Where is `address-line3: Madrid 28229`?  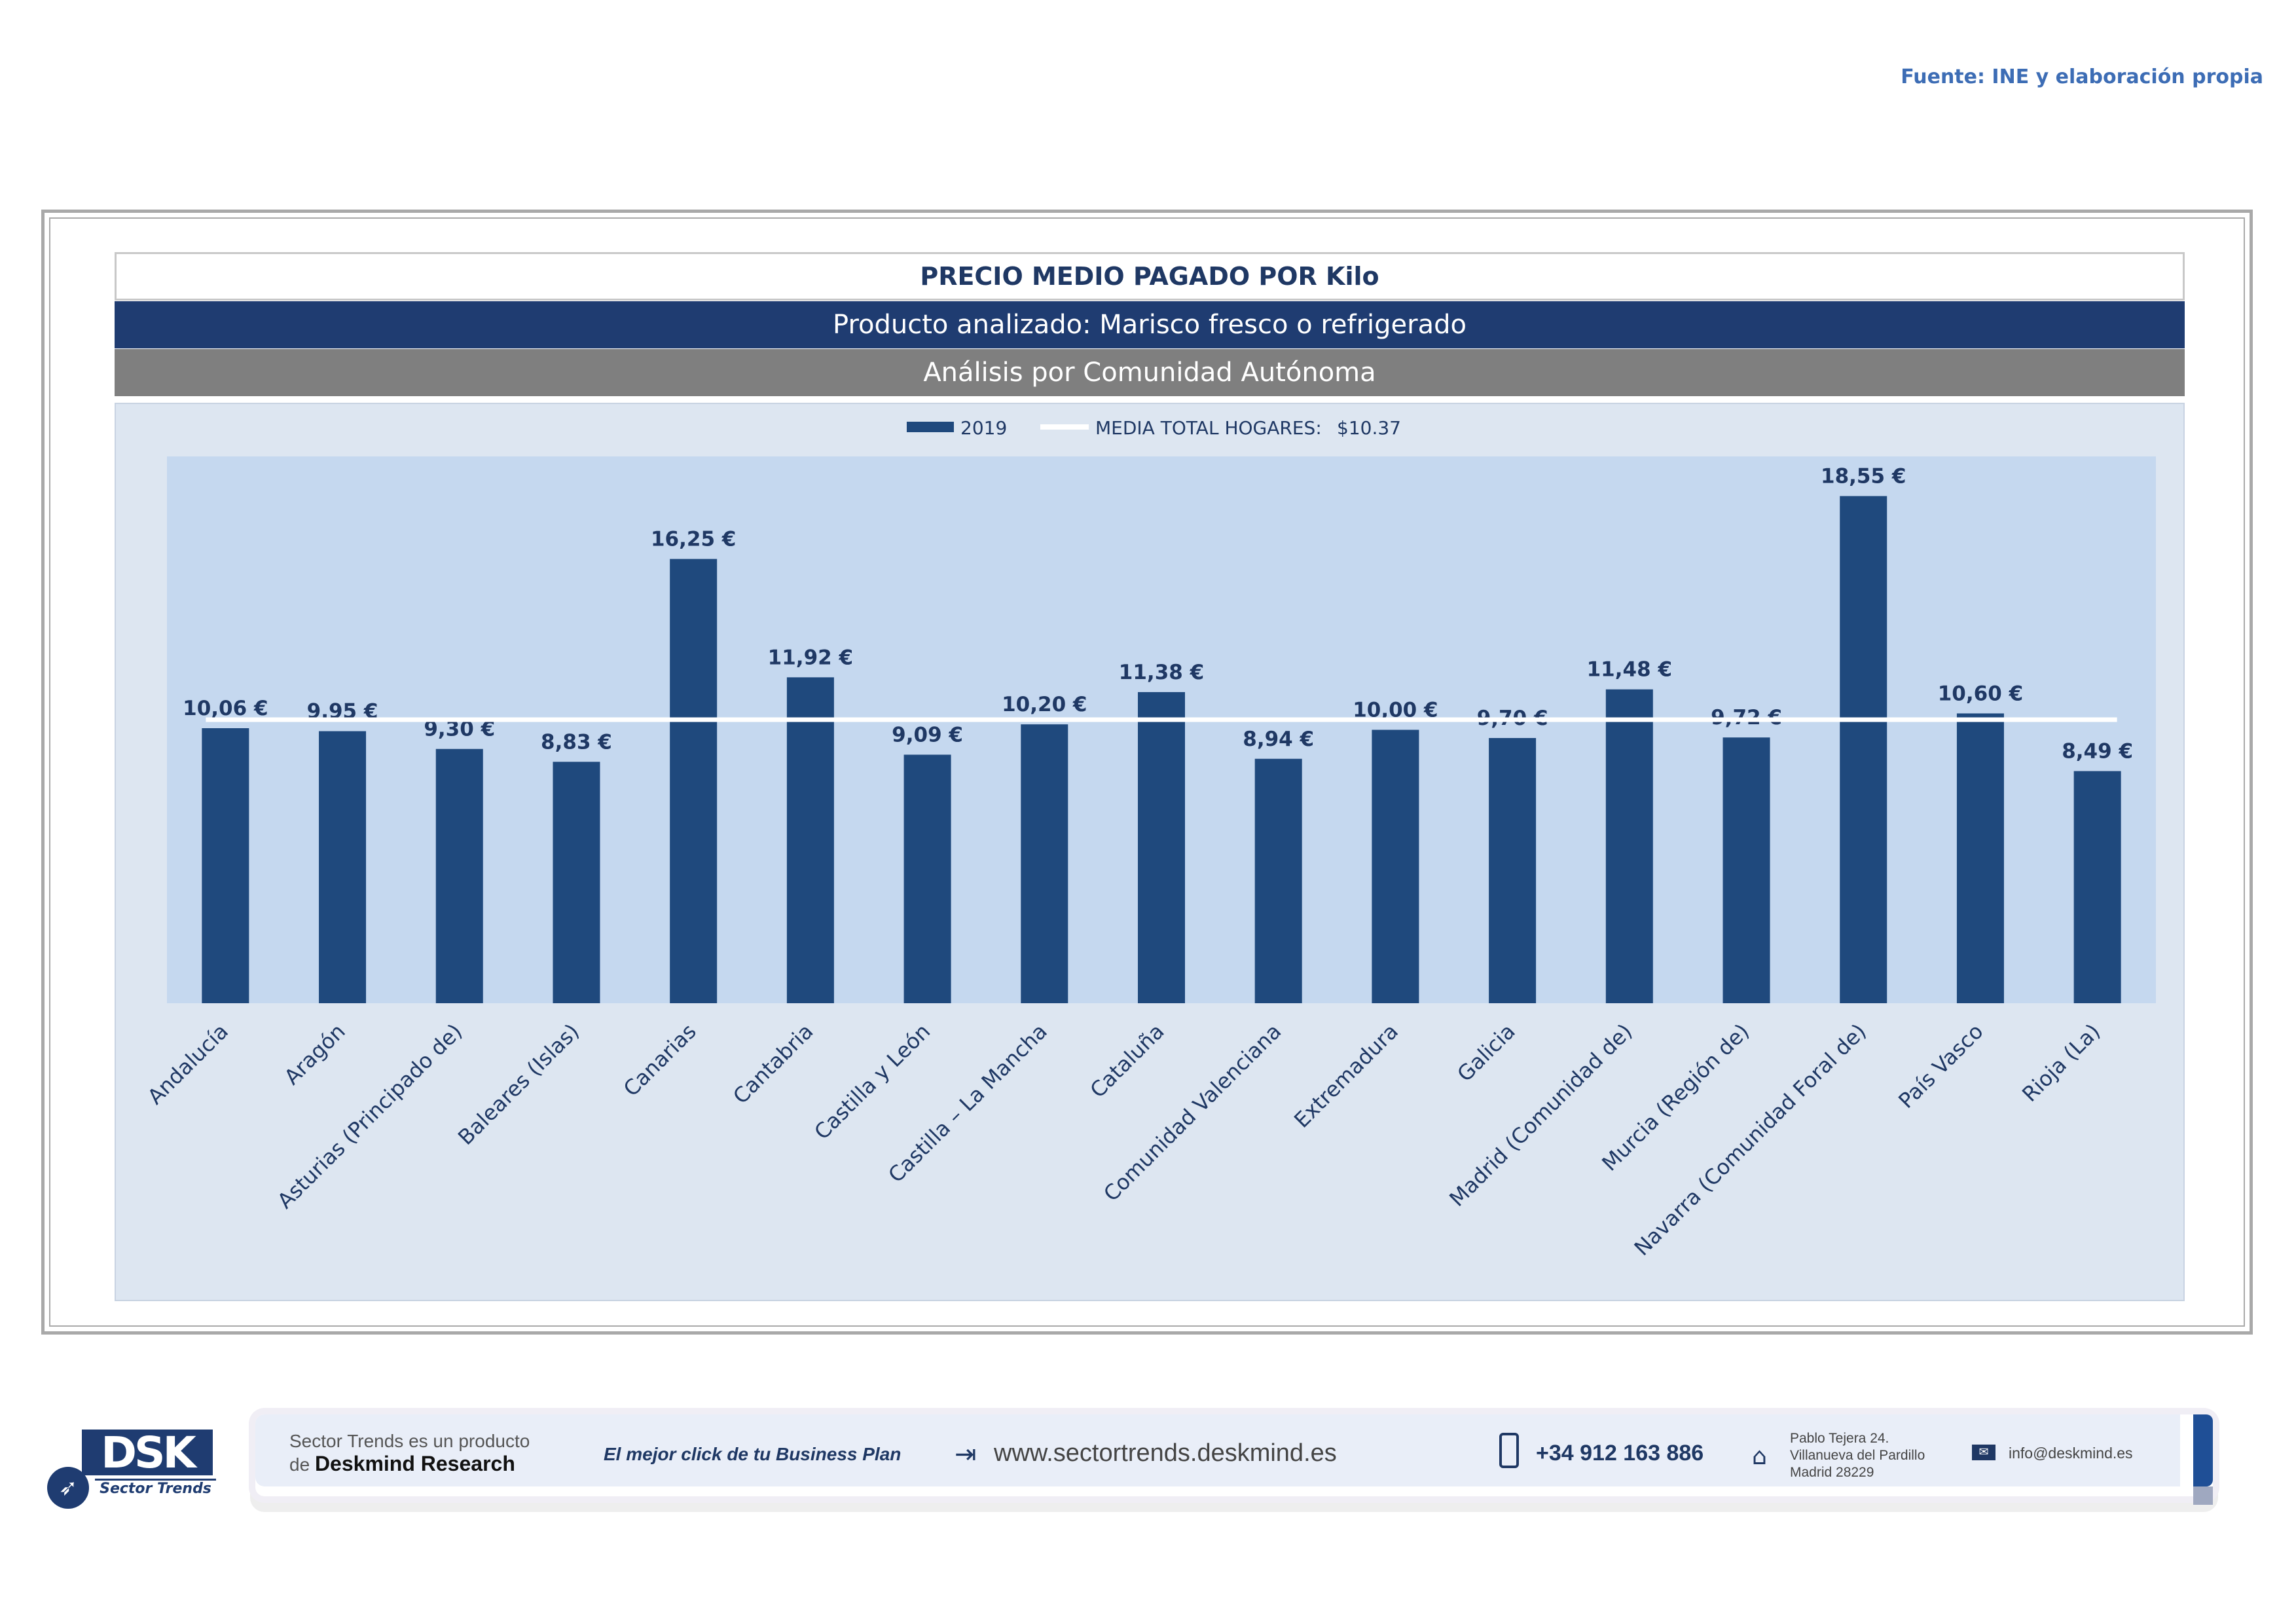
address-line3: Madrid 28229 is located at coordinates (1832, 1472).